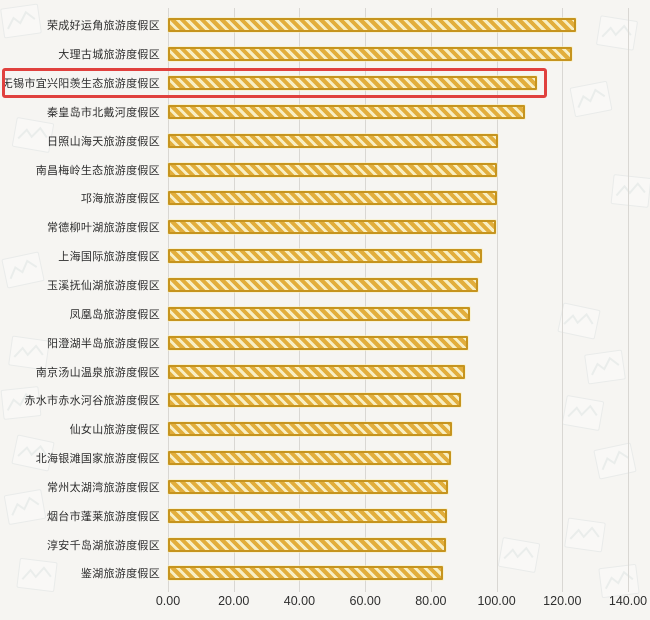 Image resolution: width=650 pixels, height=620 pixels. What do you see at coordinates (365, 601) in the screenshot?
I see `x-axis-tick-label: 60.00` at bounding box center [365, 601].